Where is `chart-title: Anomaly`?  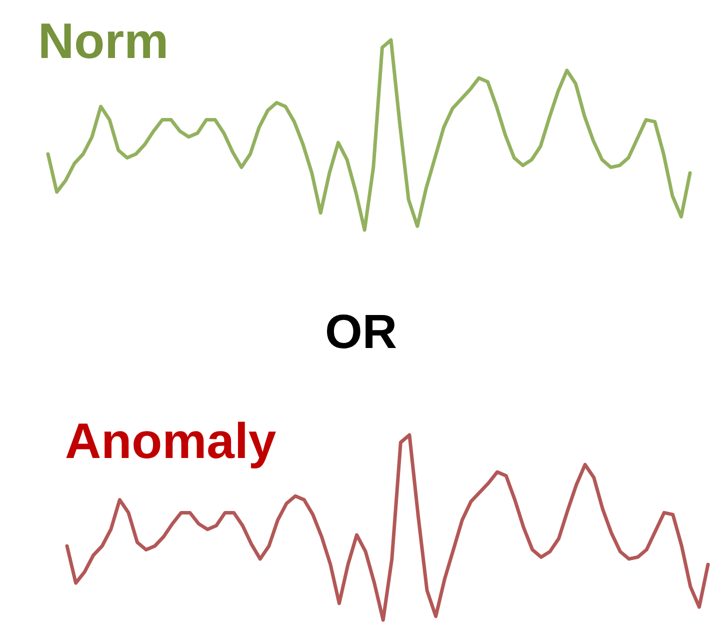
chart-title: Anomaly is located at coordinates (170, 441).